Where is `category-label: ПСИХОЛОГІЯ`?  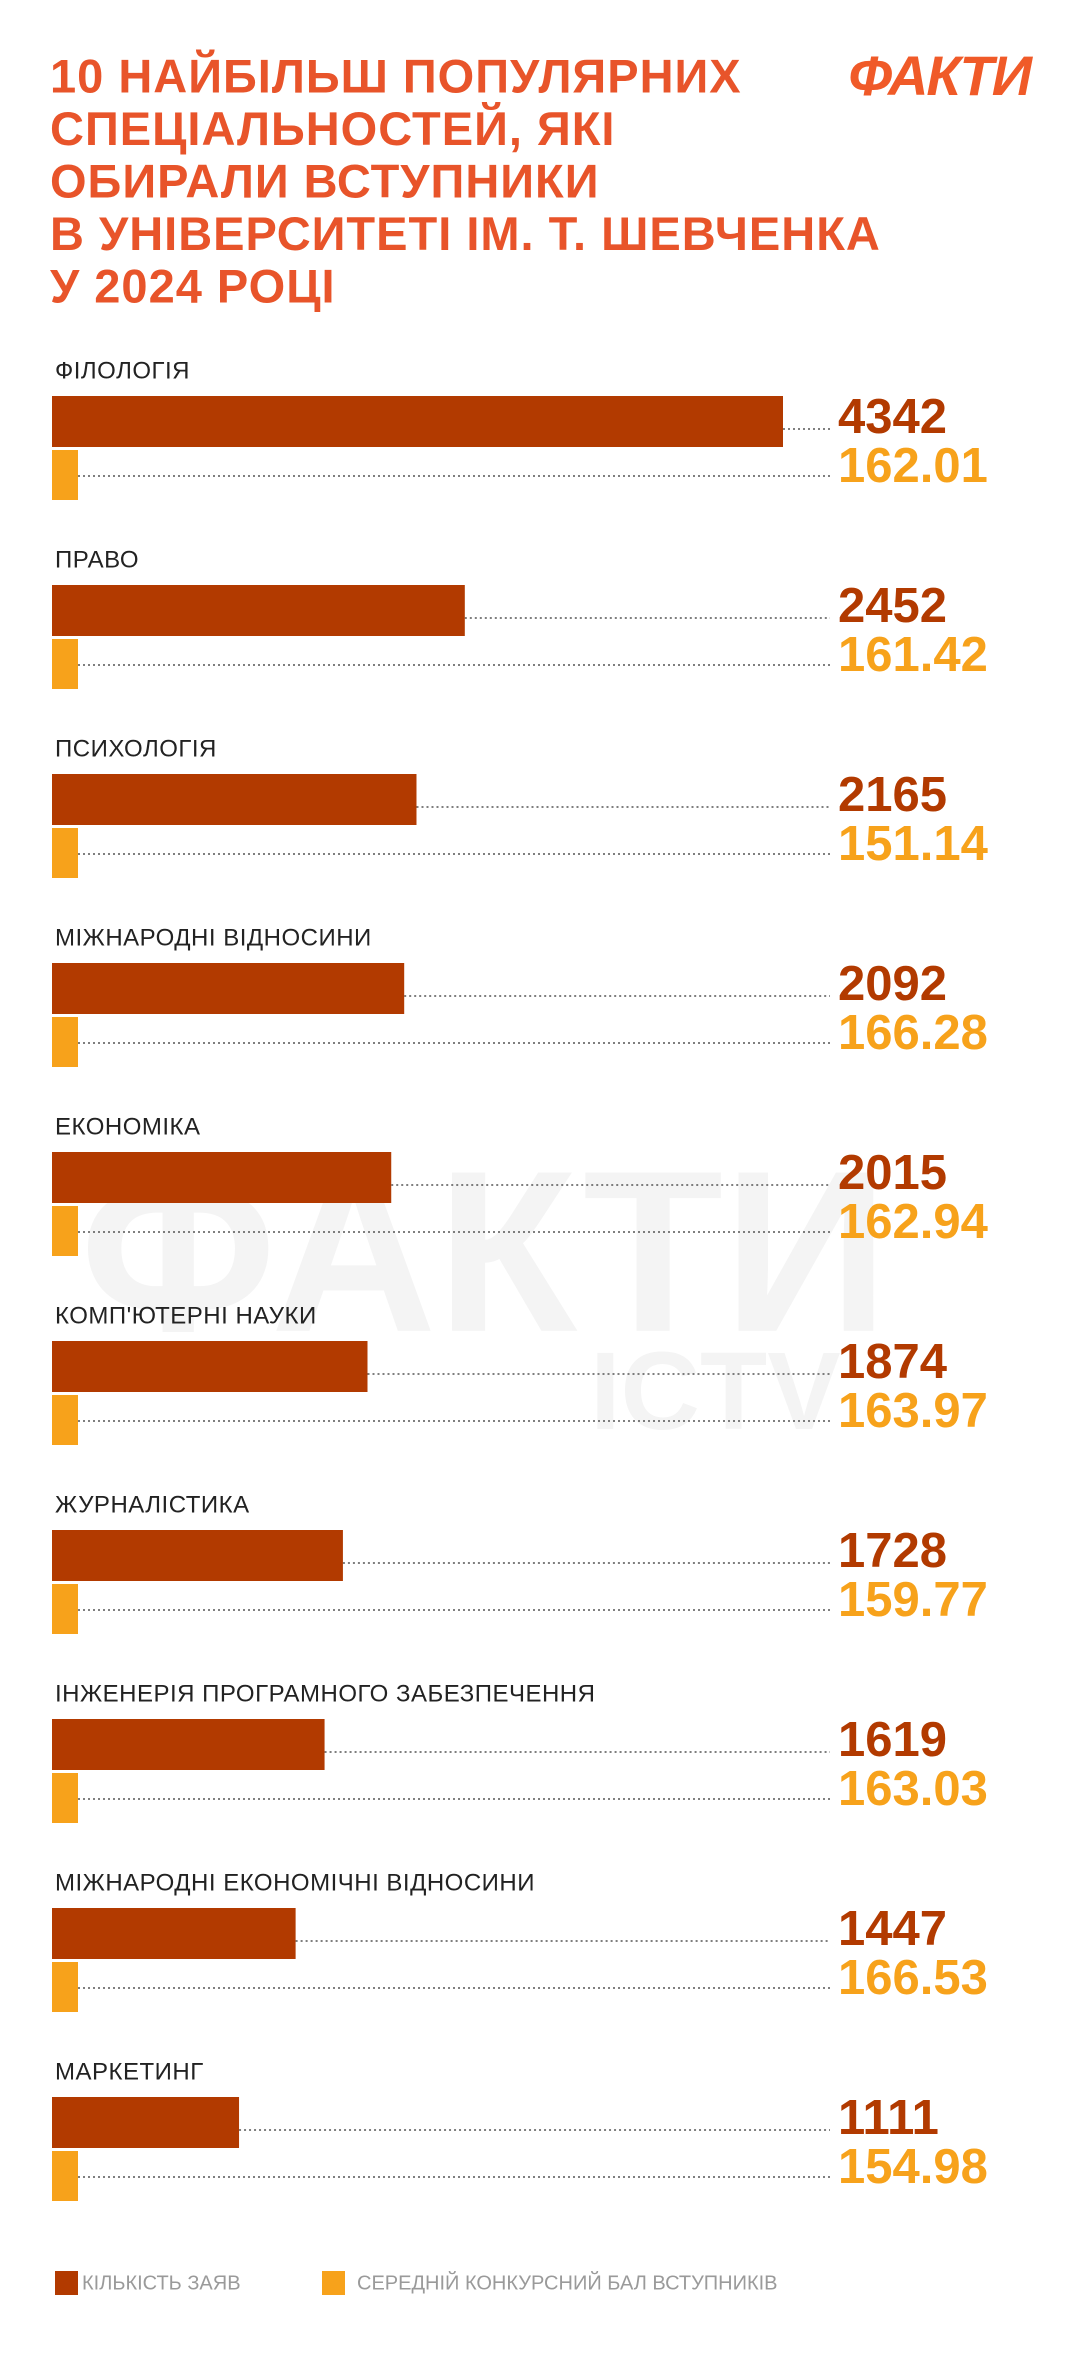
category-label: ПСИХОЛОГІЯ is located at coordinates (136, 748).